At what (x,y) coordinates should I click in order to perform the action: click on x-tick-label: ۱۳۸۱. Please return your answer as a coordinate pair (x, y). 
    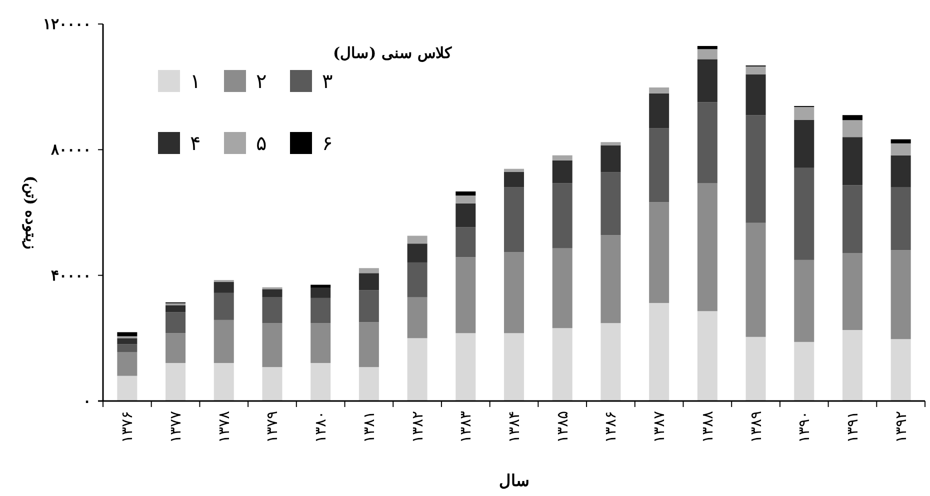
    Looking at the image, I should click on (369, 427).